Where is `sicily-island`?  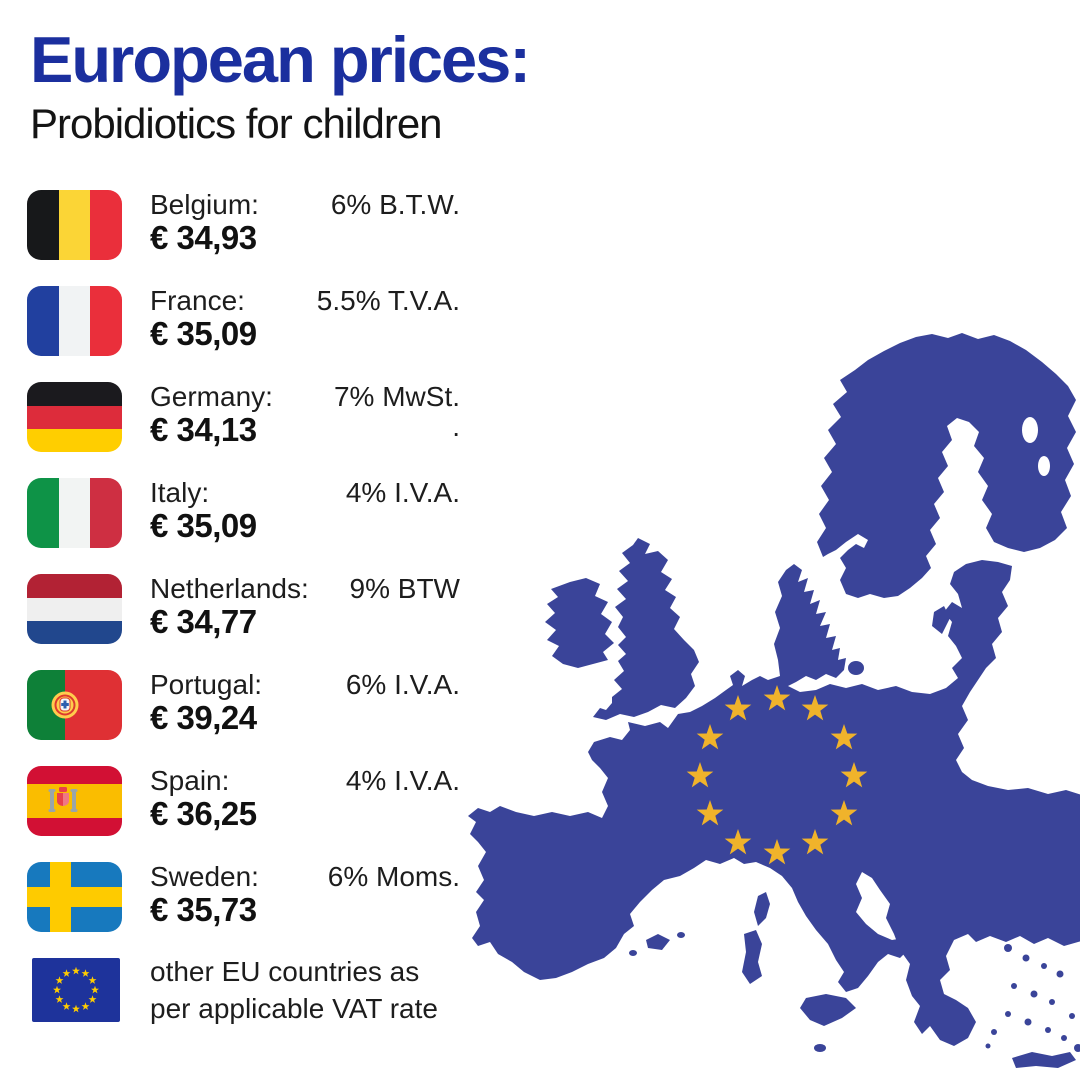 sicily-island is located at coordinates (828, 1010).